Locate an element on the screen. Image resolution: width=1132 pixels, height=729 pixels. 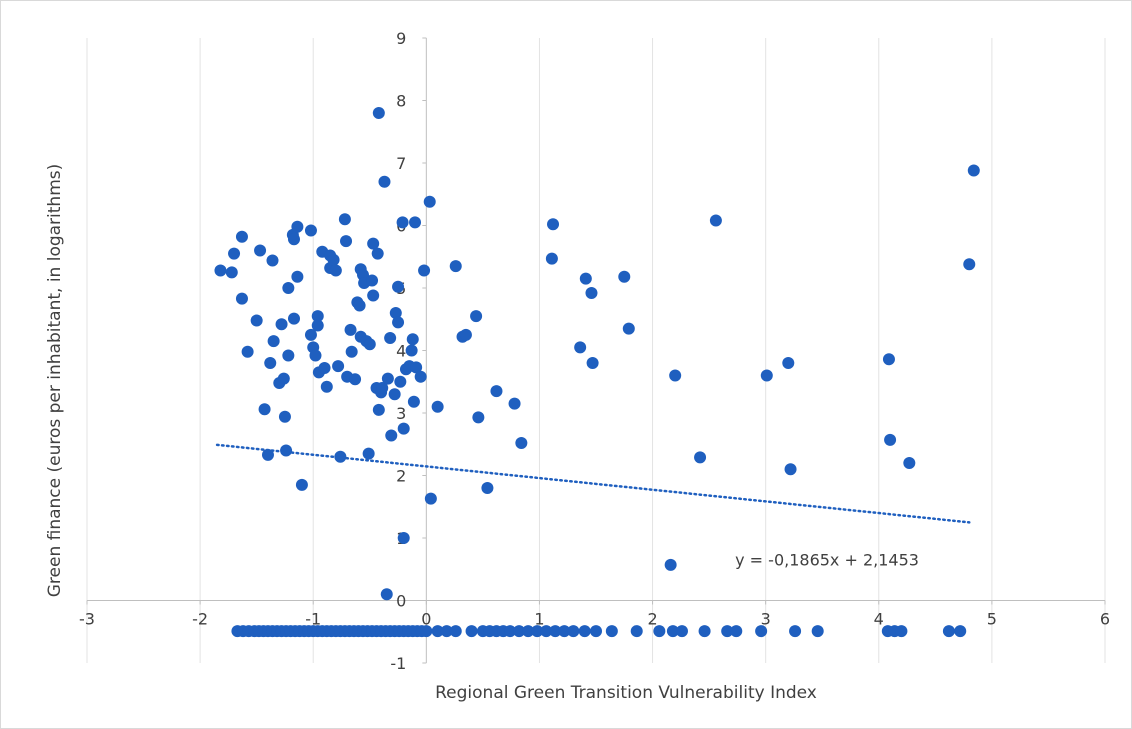
x-tick-label: 3 is located at coordinates (766, 619).